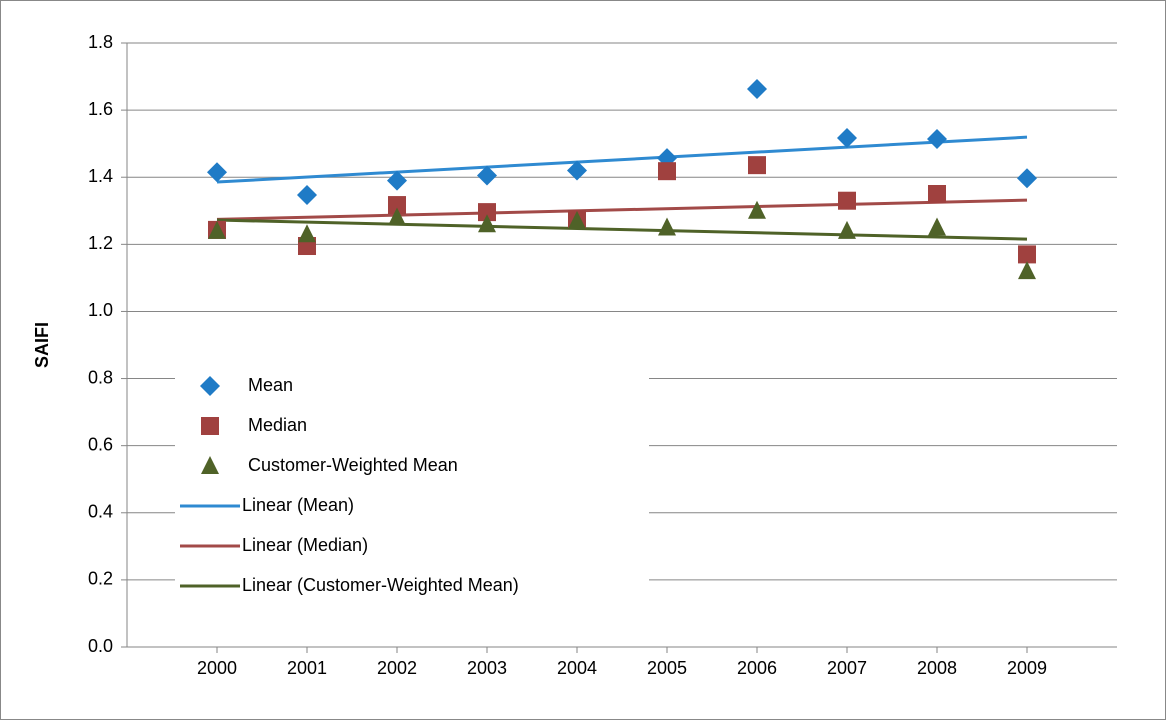 The image size is (1167, 721). Describe the element at coordinates (100, 377) in the screenshot. I see `y-tick-label: 0.8` at that location.